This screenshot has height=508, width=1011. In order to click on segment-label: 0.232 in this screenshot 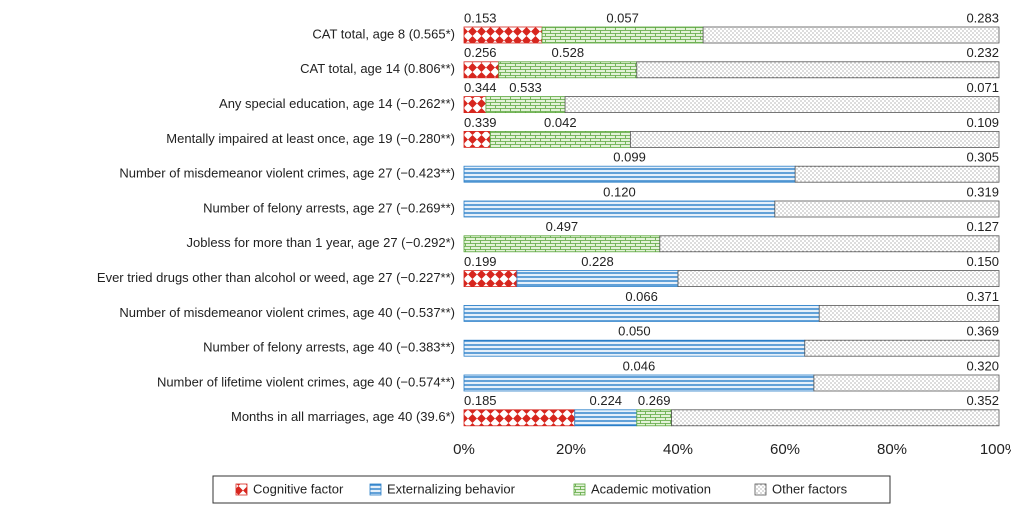, I will do `click(982, 52)`.